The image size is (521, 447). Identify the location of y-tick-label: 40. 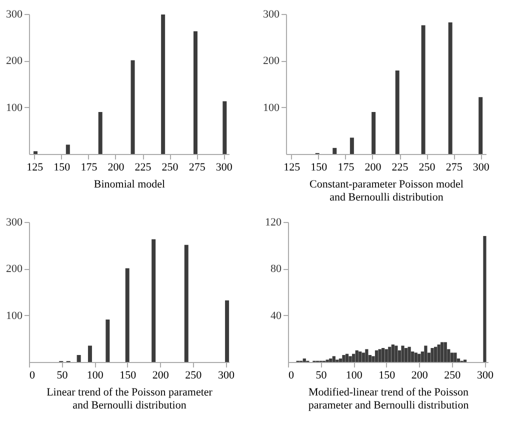
(276, 316).